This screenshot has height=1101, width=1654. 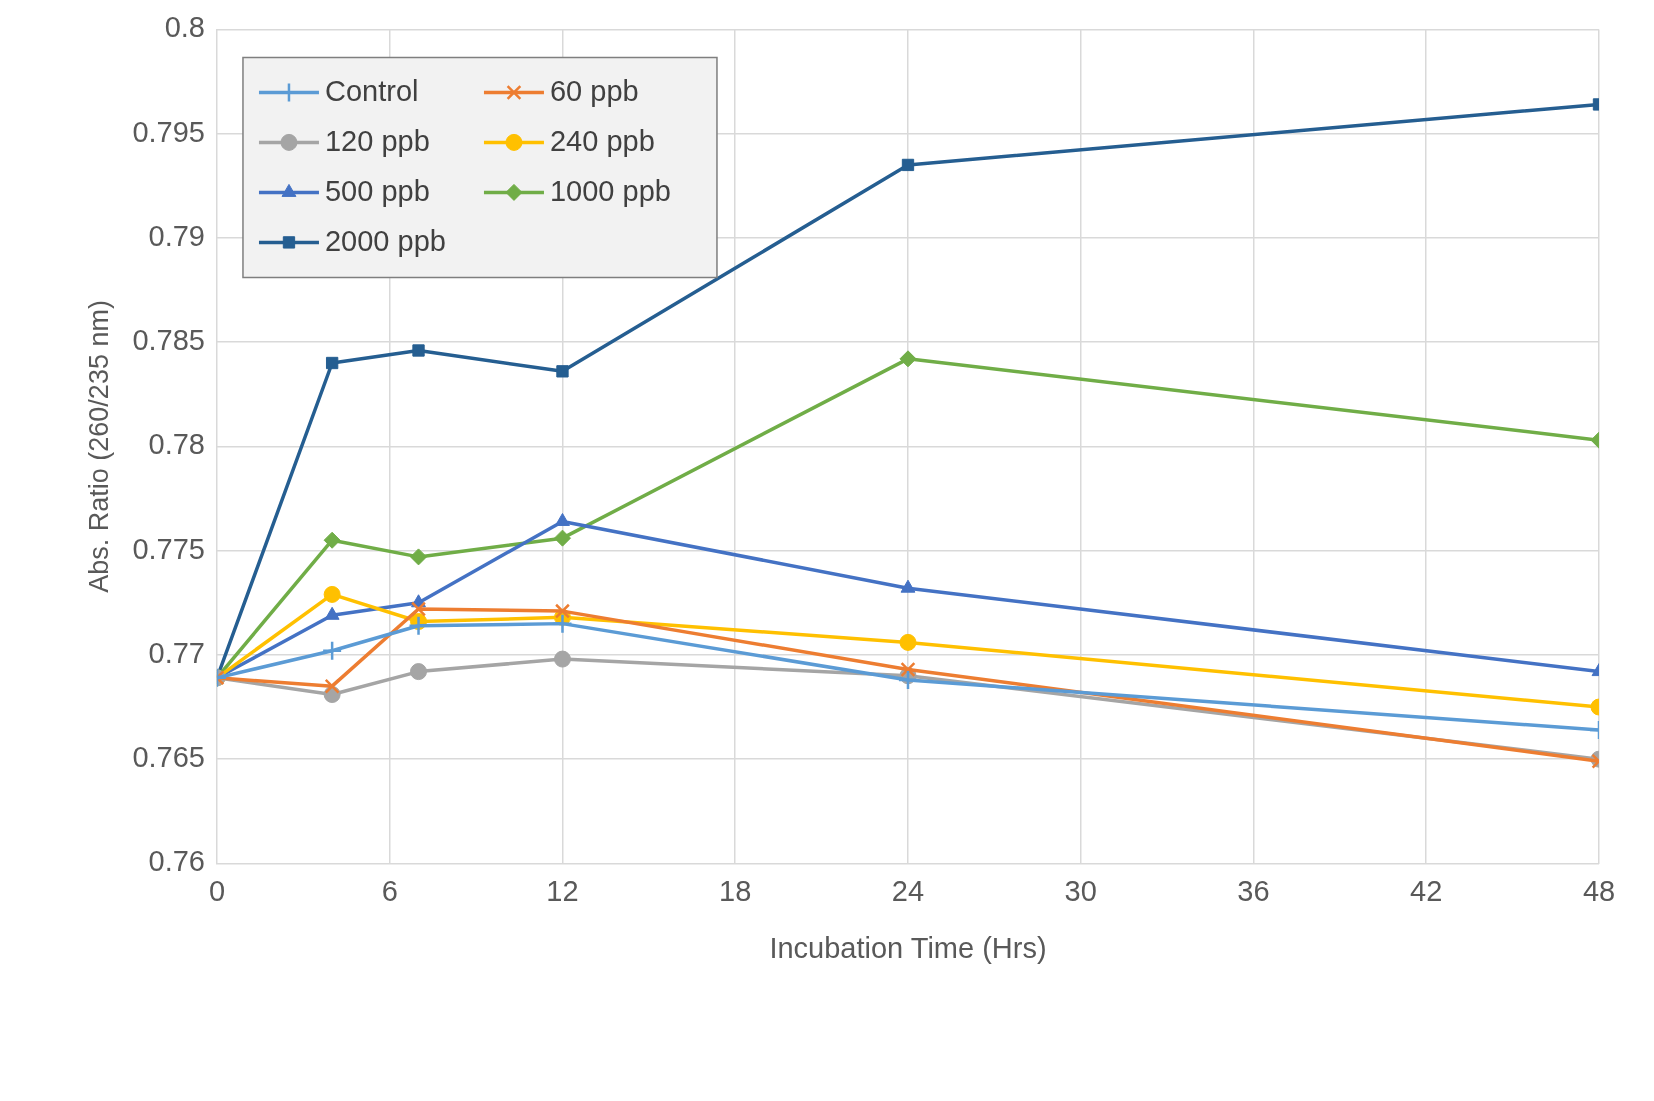 I want to click on x-tick-label: 6, so click(x=389, y=890).